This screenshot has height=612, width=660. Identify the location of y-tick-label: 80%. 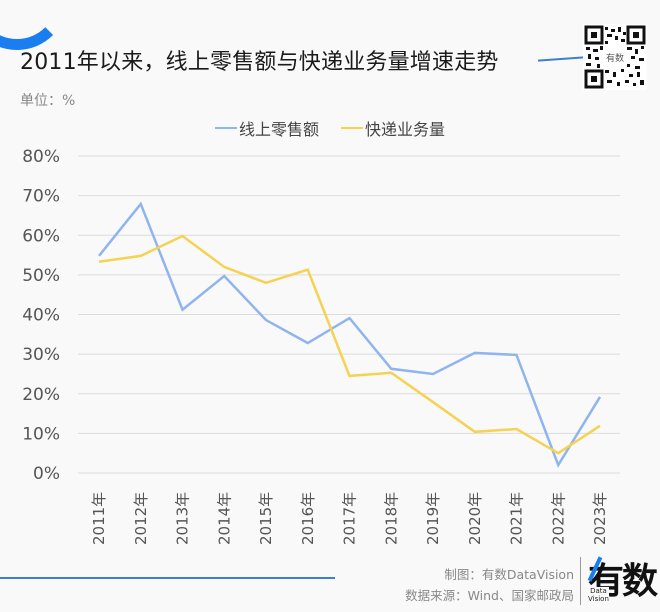
(41, 157).